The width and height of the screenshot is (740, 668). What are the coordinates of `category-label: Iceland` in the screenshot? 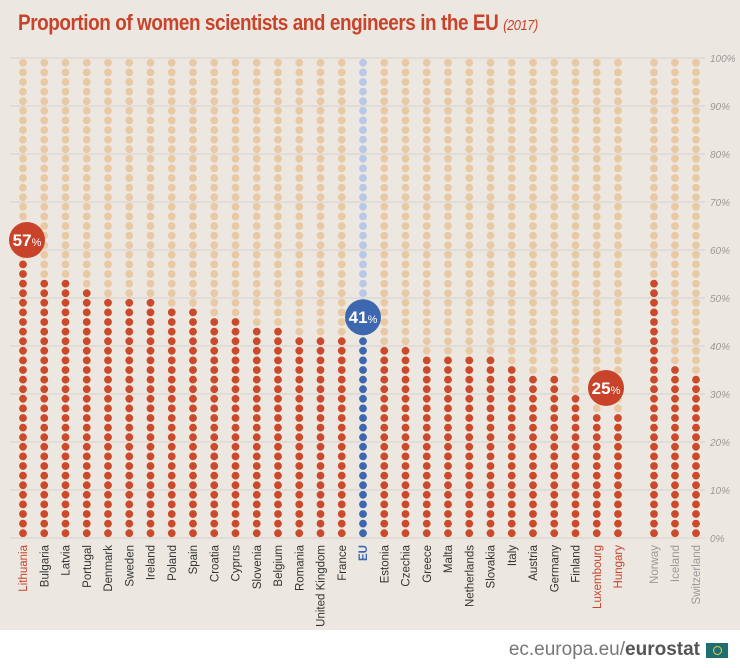 It's located at (676, 563).